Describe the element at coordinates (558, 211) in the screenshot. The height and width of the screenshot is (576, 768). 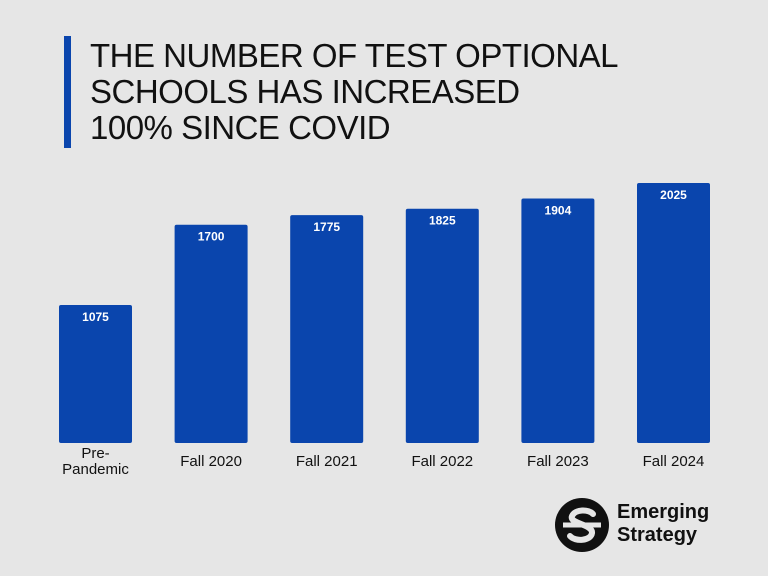
I see `bar-value-label: 1904` at that location.